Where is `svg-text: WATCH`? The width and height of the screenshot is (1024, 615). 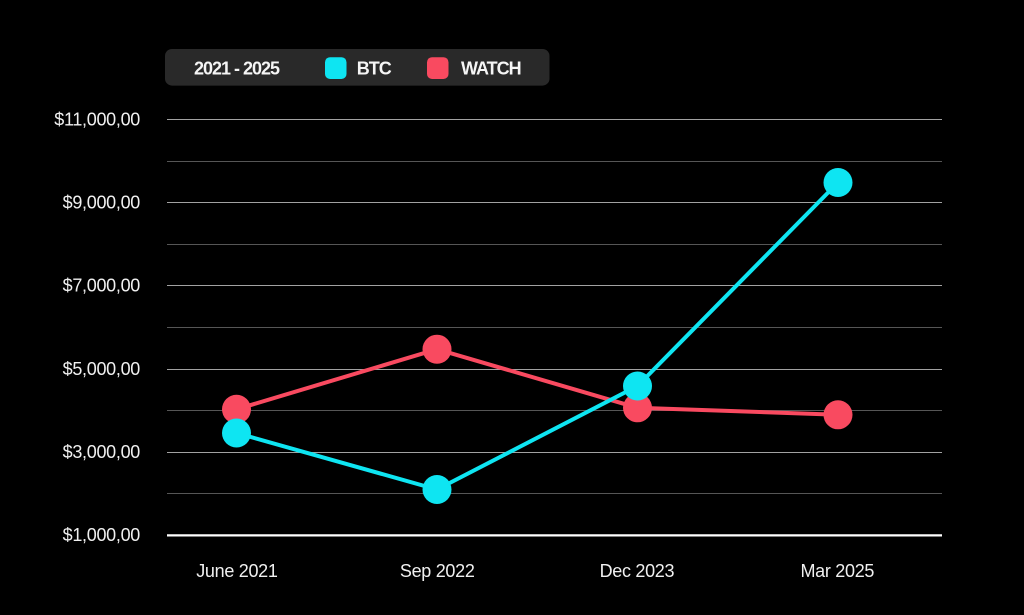 svg-text: WATCH is located at coordinates (491, 69).